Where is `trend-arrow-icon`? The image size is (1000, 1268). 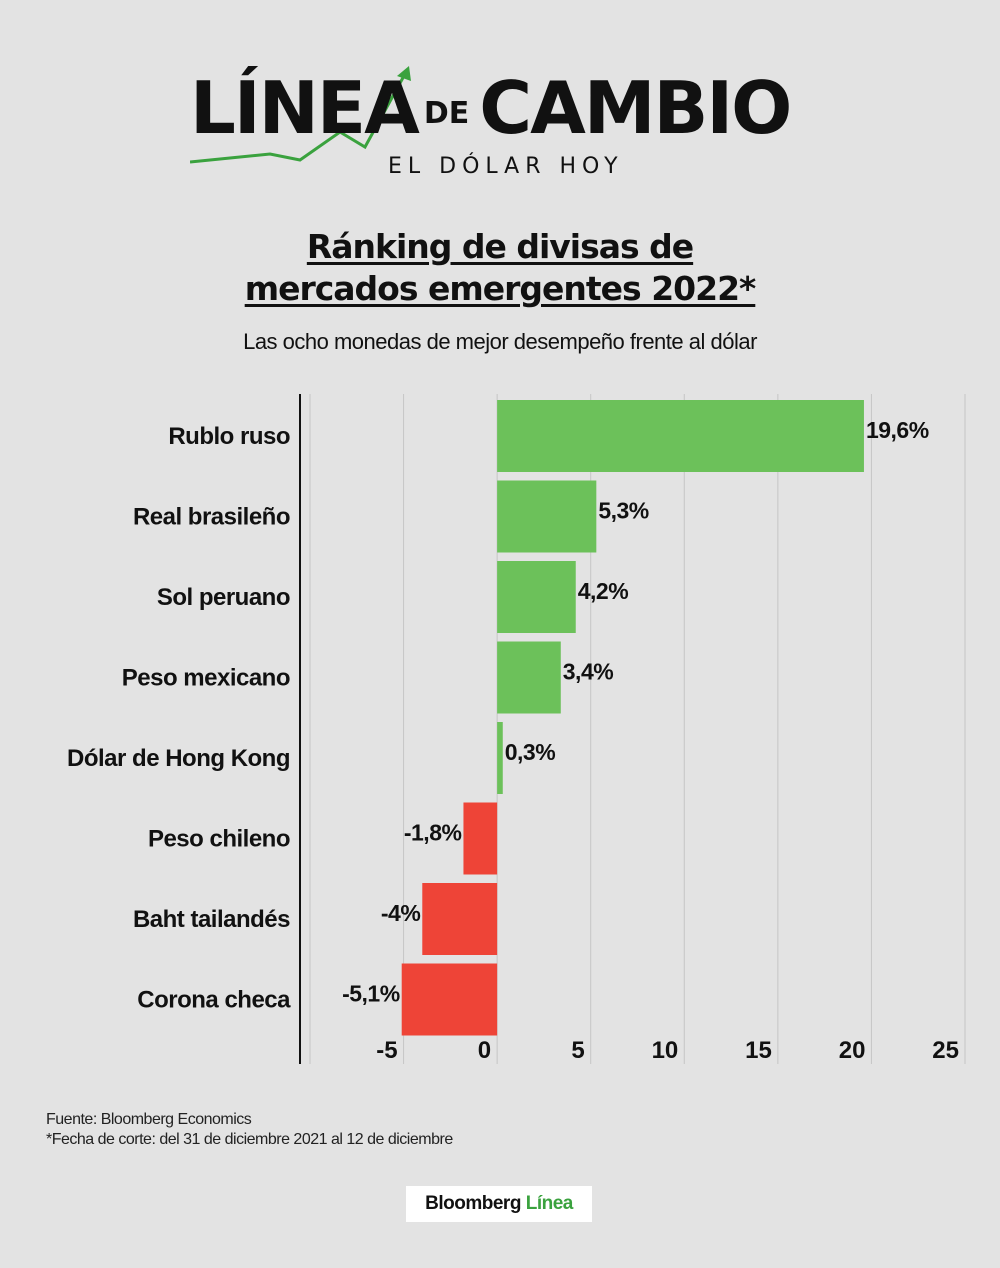 trend-arrow-icon is located at coordinates (300, 115).